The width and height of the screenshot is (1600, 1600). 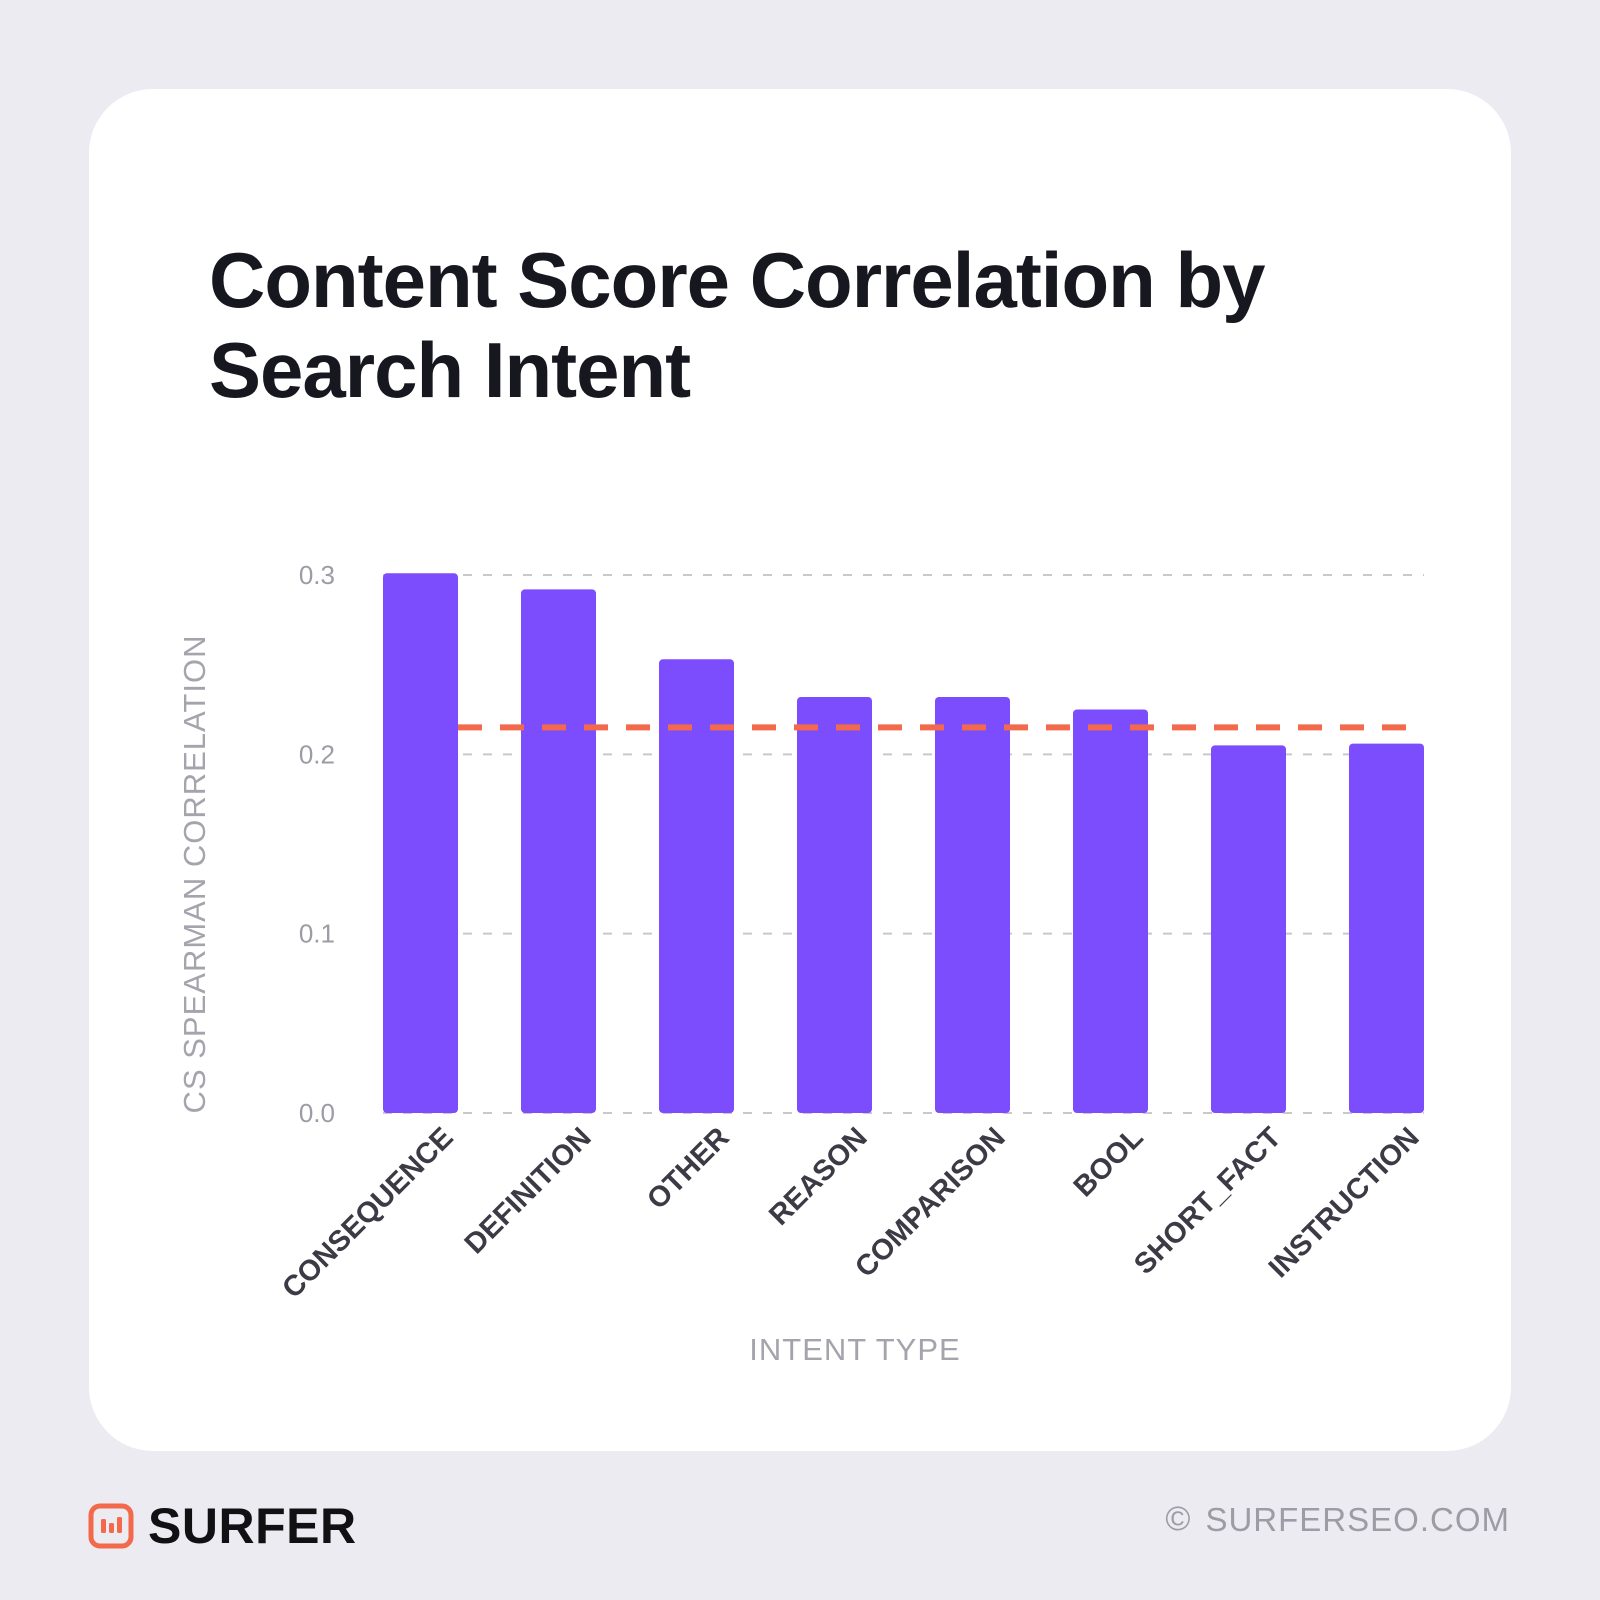 What do you see at coordinates (558, 851) in the screenshot?
I see `bar-definition` at bounding box center [558, 851].